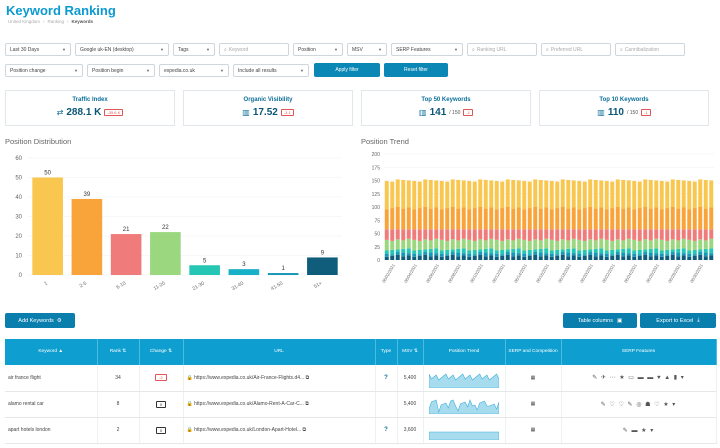 This screenshot has height=448, width=720. Describe the element at coordinates (194, 70) in the screenshot. I see `domain-select: expedia.co.uk ▼` at that location.